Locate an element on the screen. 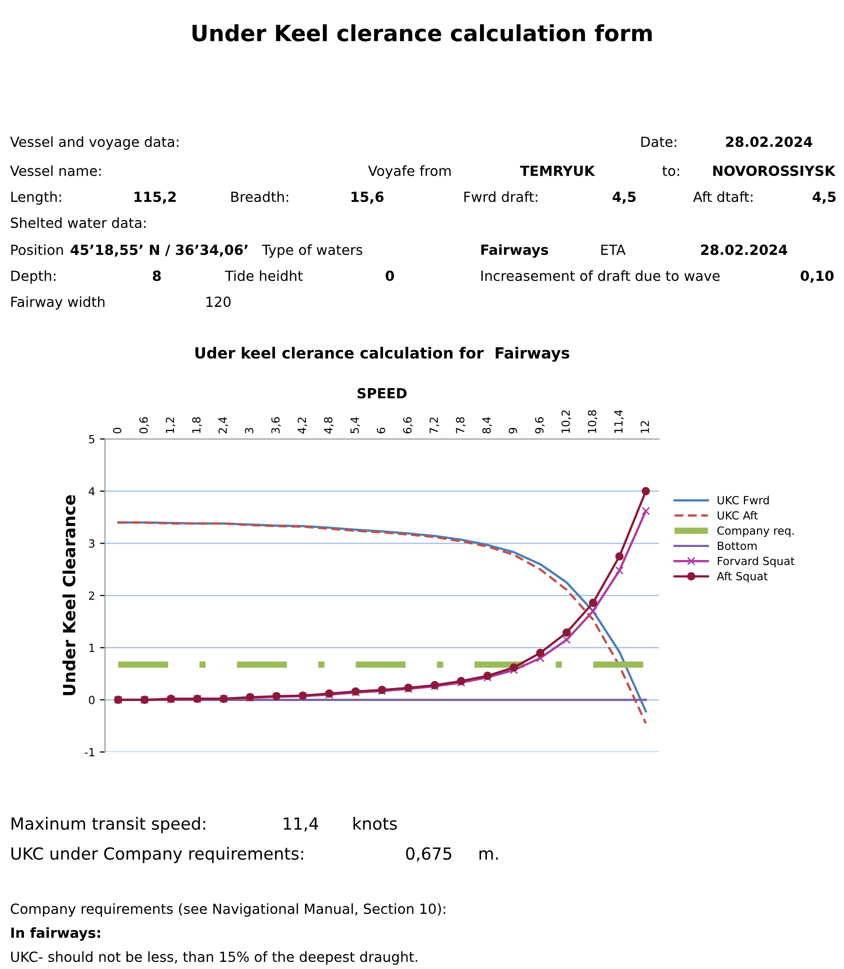 The image size is (844, 969). x-tick-label: 10,2 is located at coordinates (566, 421).